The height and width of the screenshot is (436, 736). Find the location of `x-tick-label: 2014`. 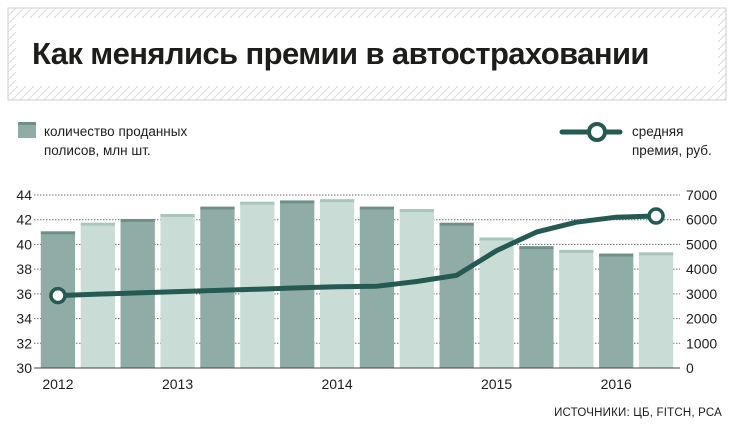

x-tick-label: 2014 is located at coordinates (336, 384).